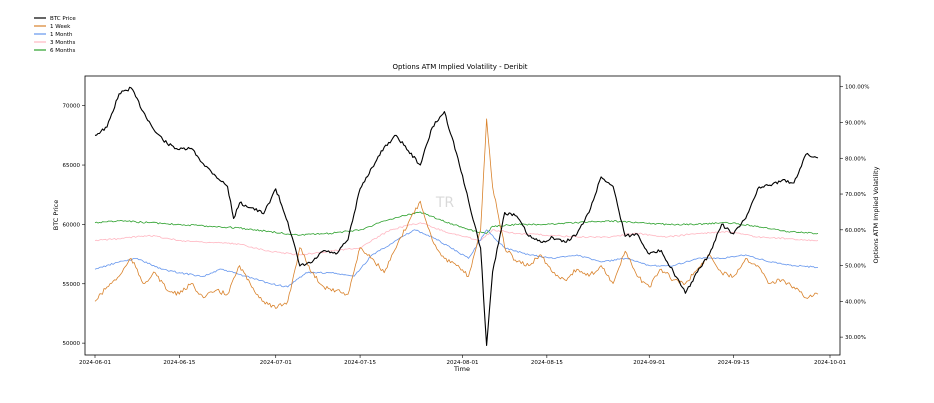 This screenshot has width=934, height=403. I want to click on x-tick-label: 2024-09-15, so click(734, 363).